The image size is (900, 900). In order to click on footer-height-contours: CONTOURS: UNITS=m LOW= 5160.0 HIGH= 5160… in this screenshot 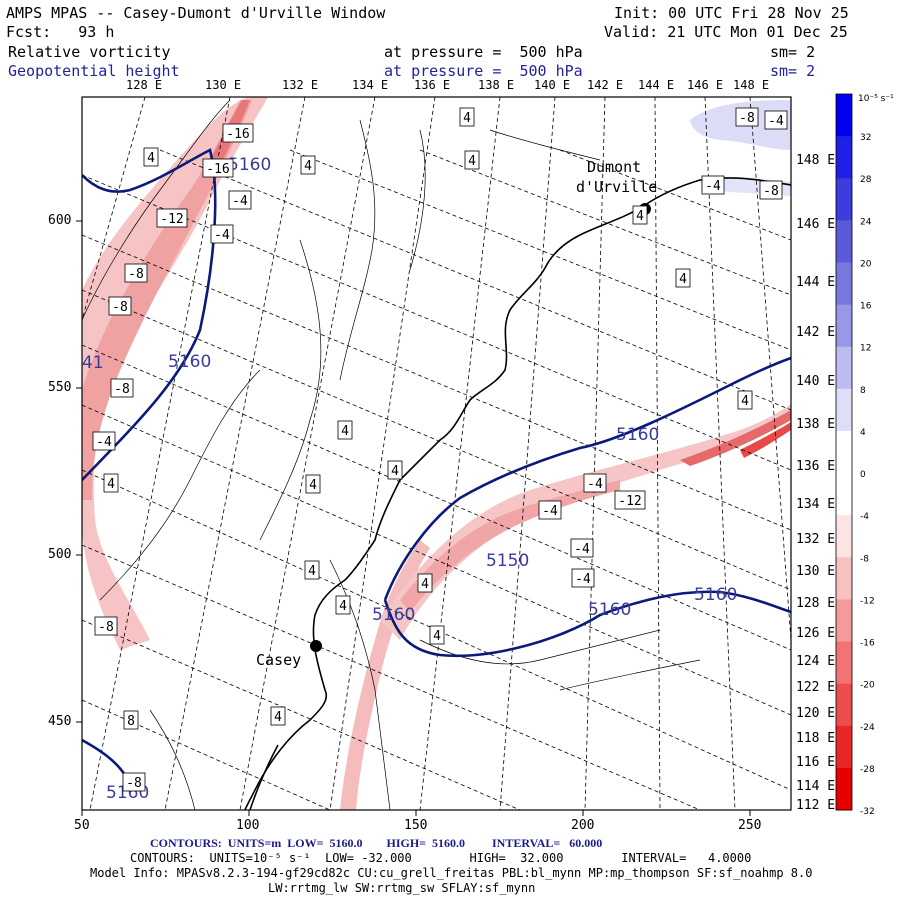, I will do `click(376, 843)`.